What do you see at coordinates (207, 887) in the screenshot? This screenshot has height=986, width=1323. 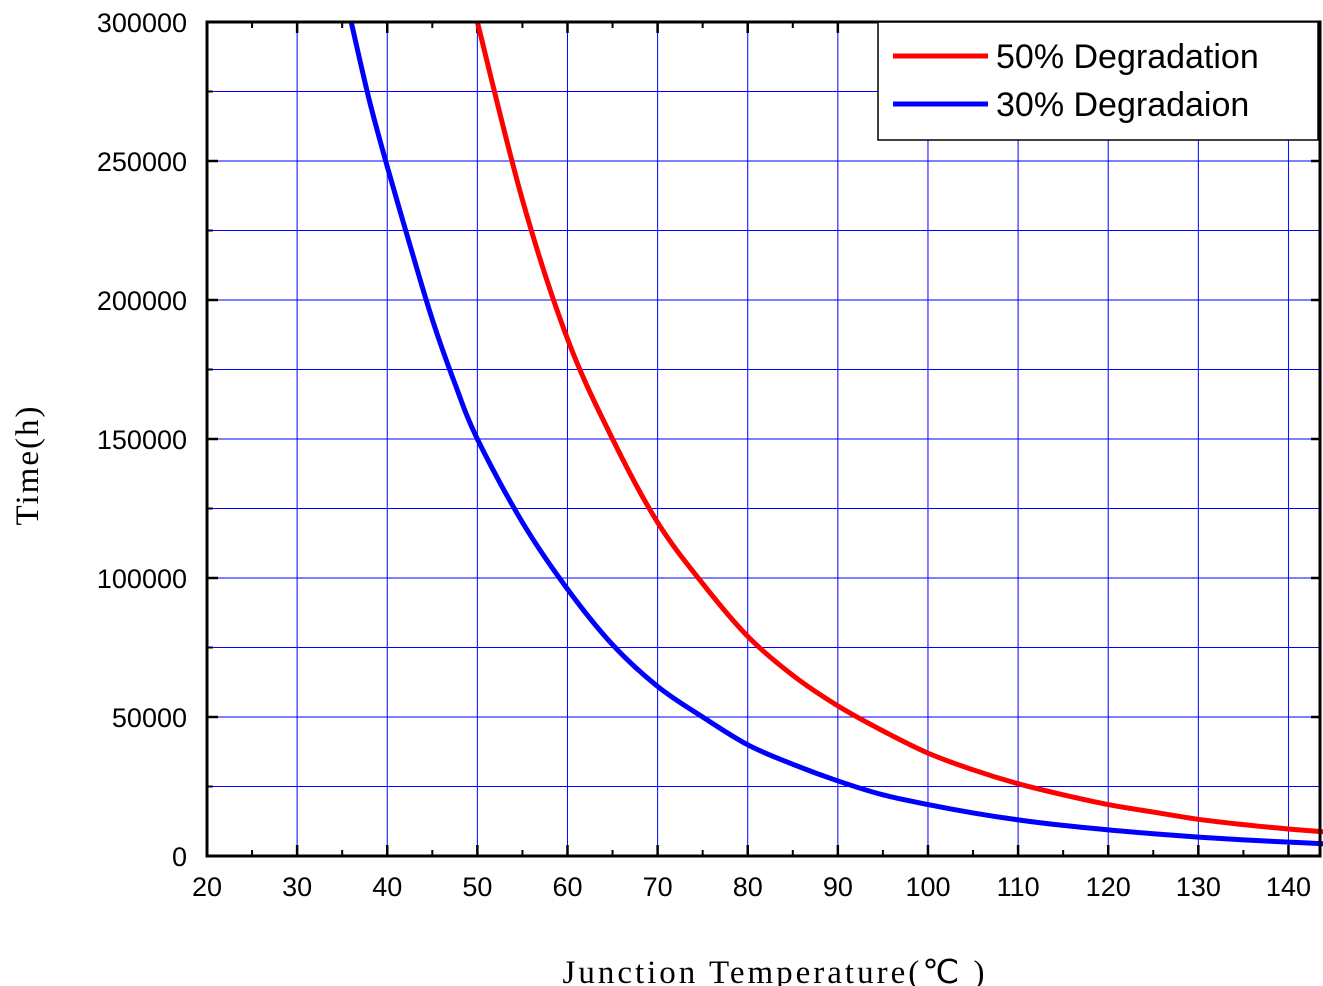 I see `x-tick-label: 20` at bounding box center [207, 887].